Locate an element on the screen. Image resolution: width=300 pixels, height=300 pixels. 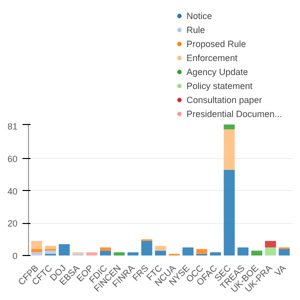
y-tick-label: 0 is located at coordinates (15, 256).